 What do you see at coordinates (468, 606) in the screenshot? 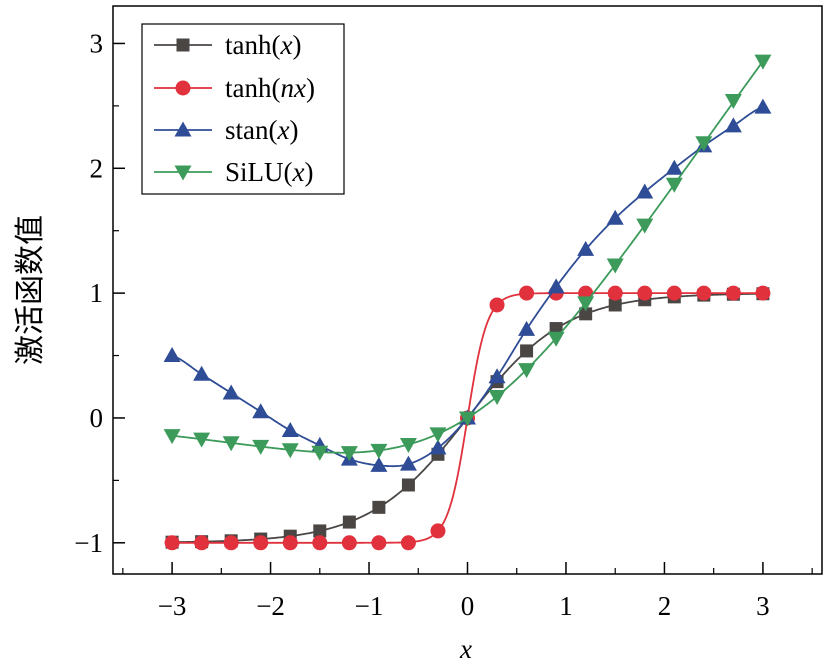
I see `x-tick-label: 0` at bounding box center [468, 606].